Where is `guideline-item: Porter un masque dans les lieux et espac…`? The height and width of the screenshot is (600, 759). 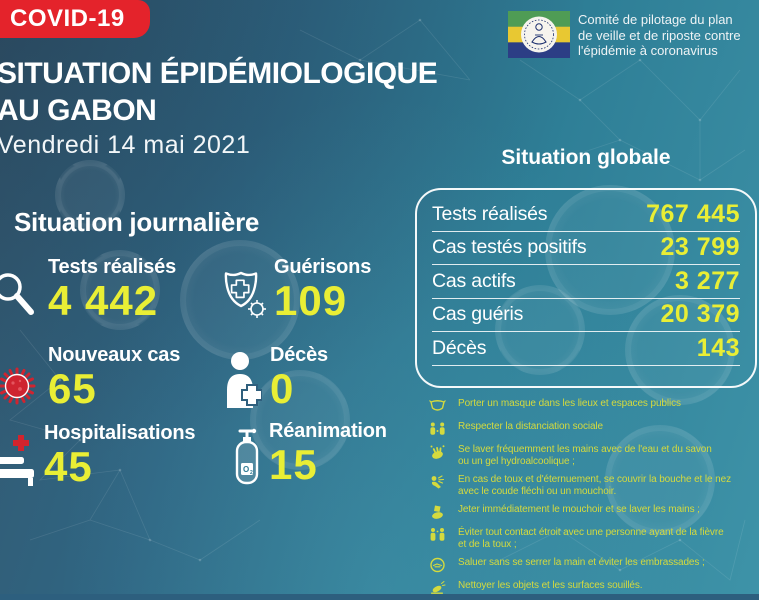
guideline-item: Porter un masque dans les lieux et espac… is located at coordinates (593, 406).